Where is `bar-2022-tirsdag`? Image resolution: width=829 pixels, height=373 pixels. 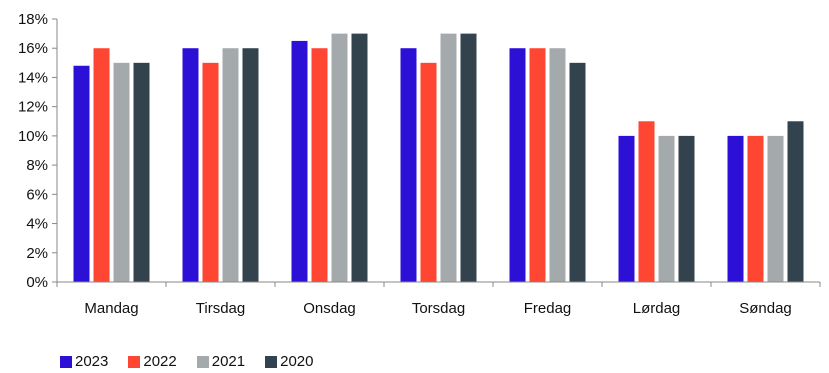
bar-2022-tirsdag is located at coordinates (210, 172).